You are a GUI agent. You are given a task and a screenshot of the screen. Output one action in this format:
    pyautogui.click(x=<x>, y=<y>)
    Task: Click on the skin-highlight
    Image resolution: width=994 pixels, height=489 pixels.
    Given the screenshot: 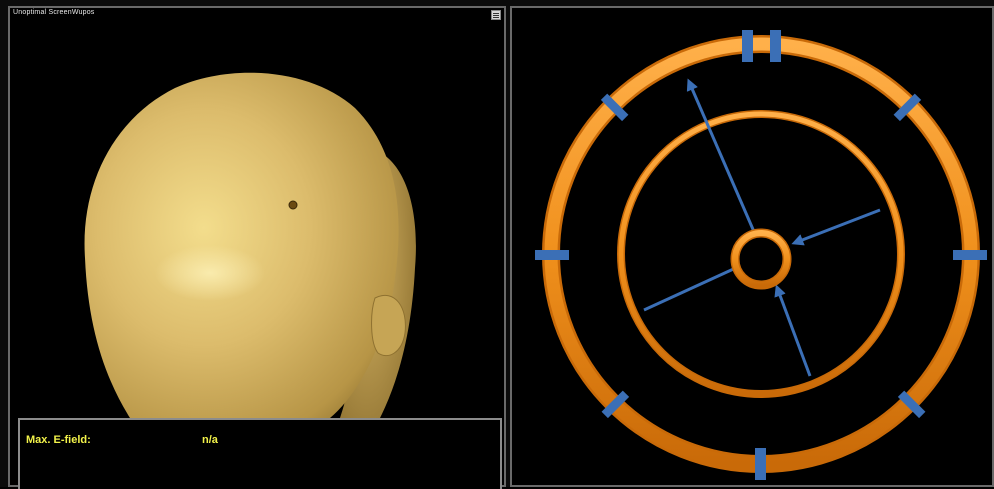 What is the action you would take?
    pyautogui.click(x=210, y=273)
    